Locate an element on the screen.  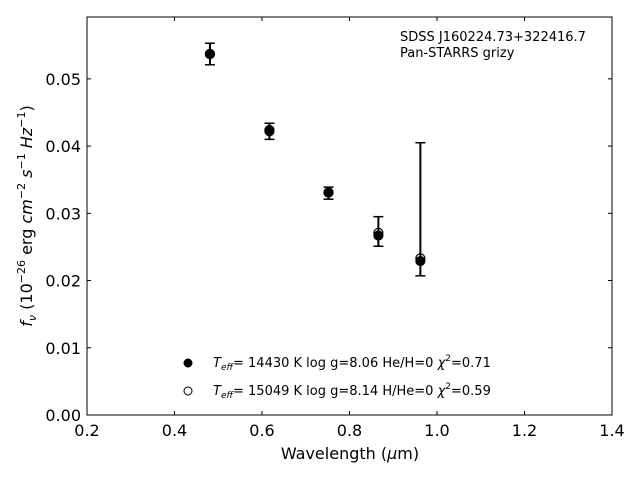
y-tick-label: 0.03 is located at coordinates (63, 213).